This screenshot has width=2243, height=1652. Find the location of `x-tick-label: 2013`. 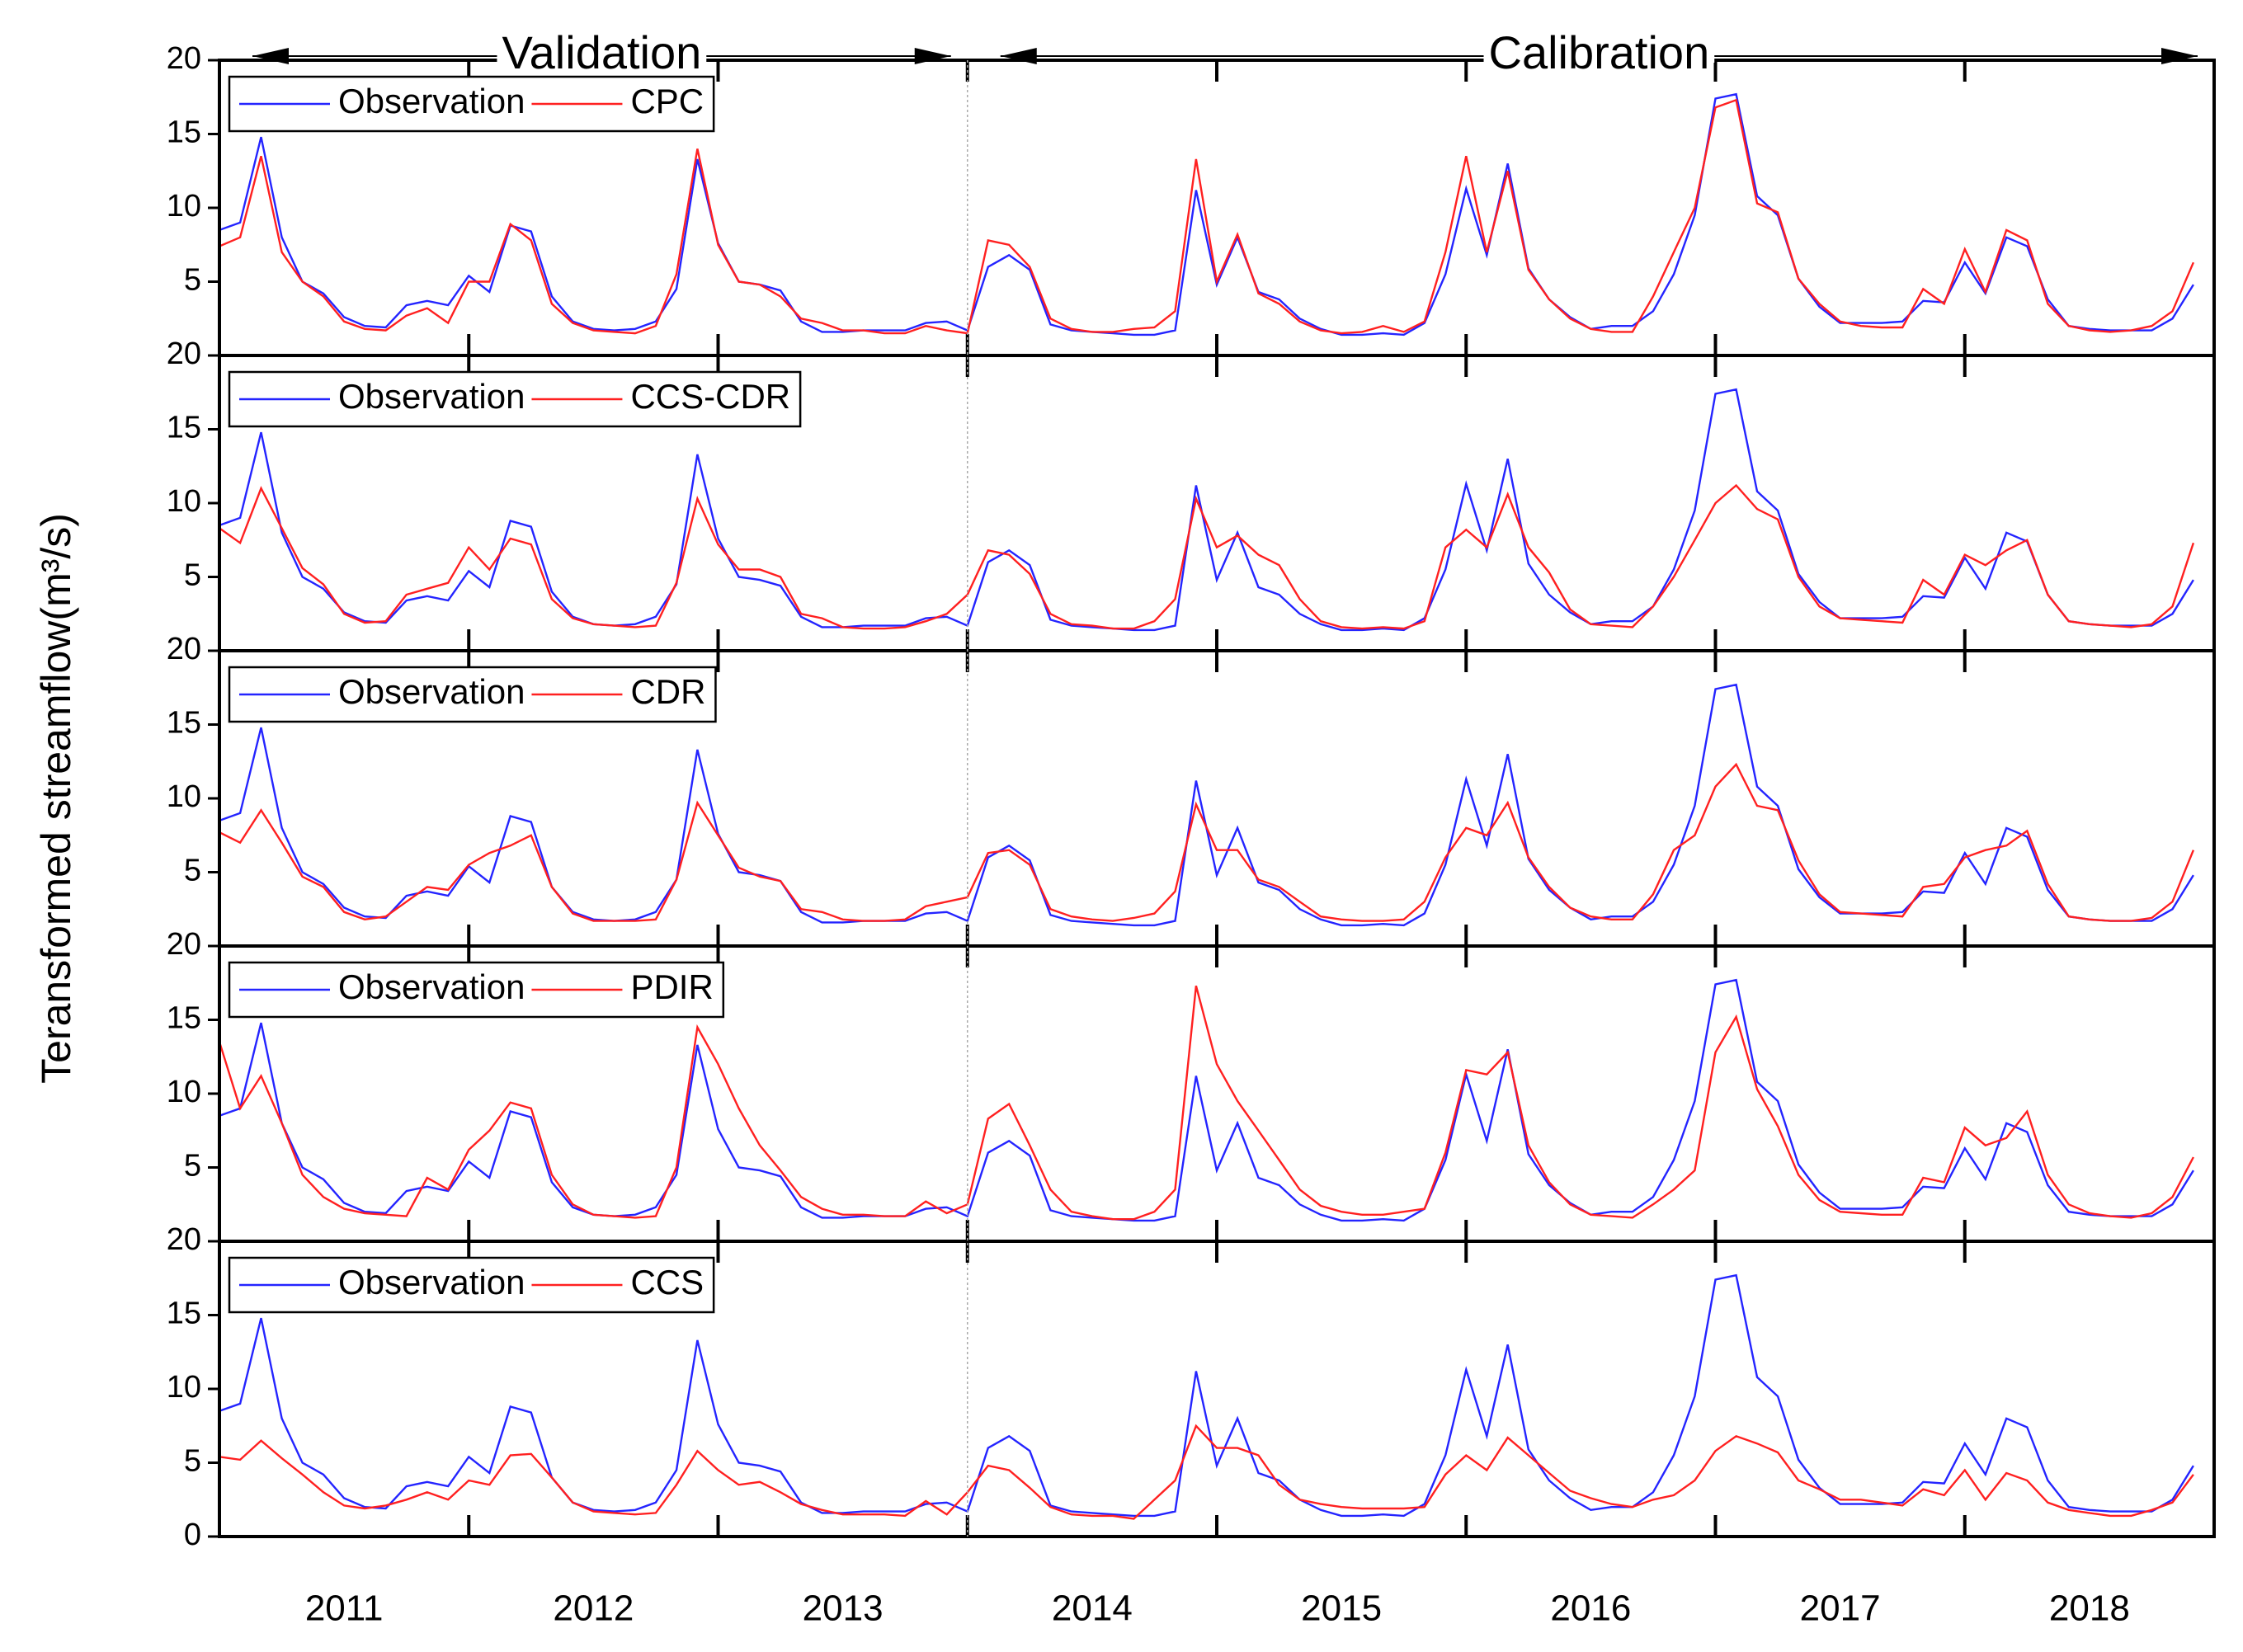

x-tick-label: 2013 is located at coordinates (843, 1608).